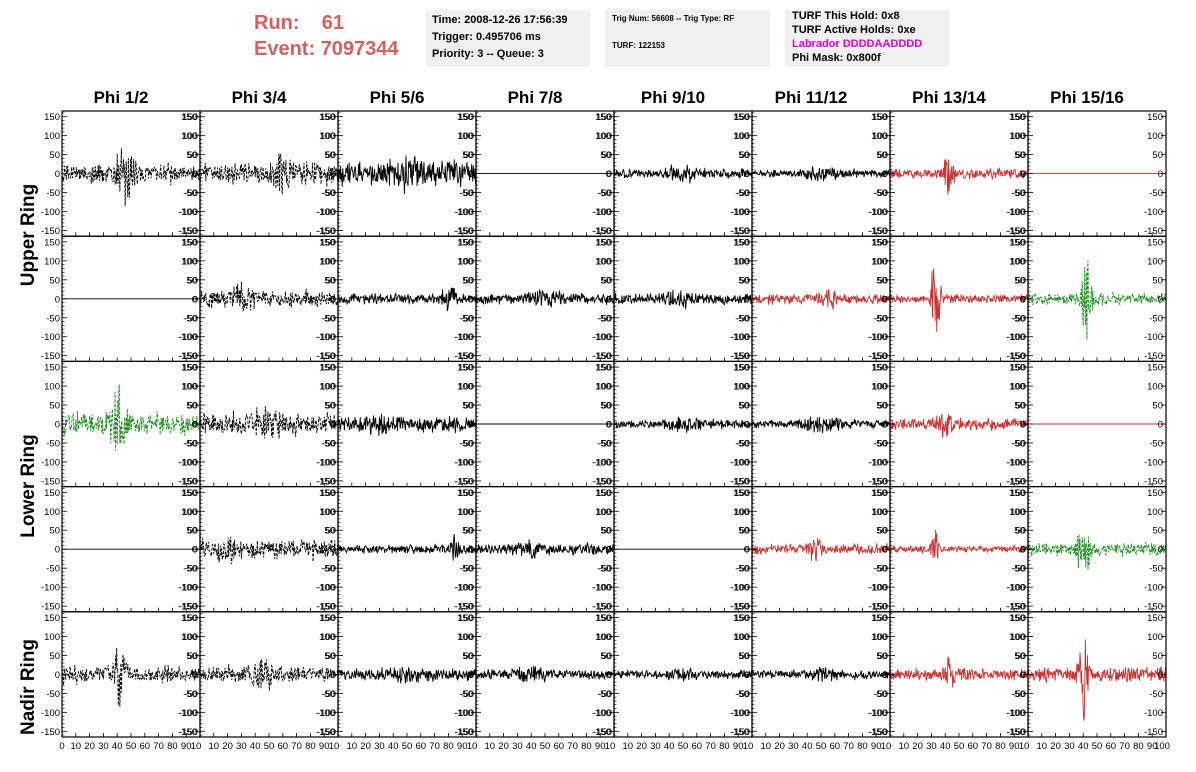 This screenshot has height=772, width=1196. I want to click on column-title: Phi 7/8, so click(535, 97).